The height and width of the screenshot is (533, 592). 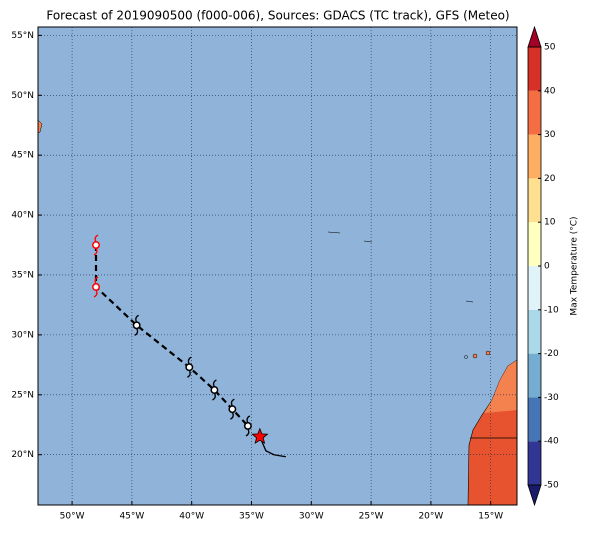 I want to click on colorbar-tick-label: 20, so click(x=550, y=179).